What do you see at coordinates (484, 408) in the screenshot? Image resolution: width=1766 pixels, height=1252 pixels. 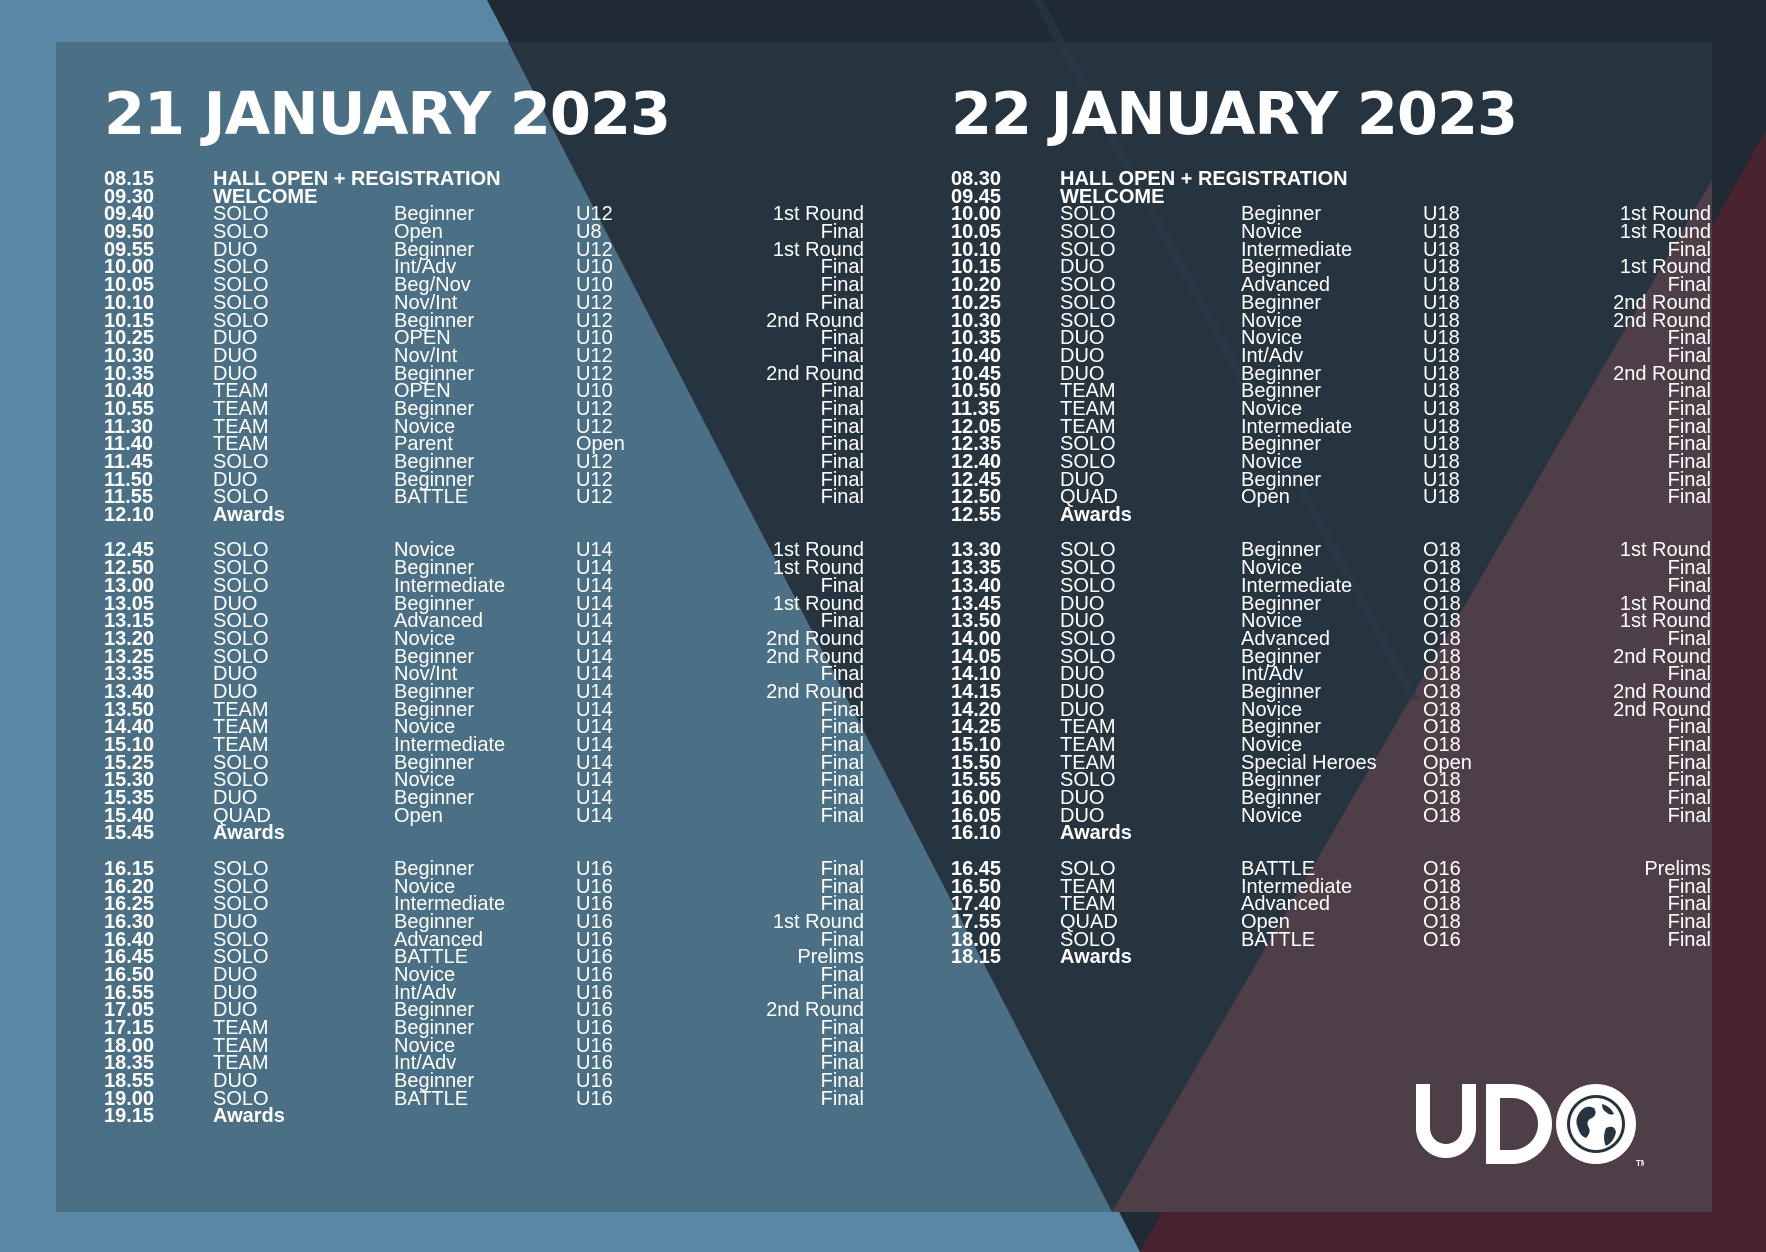 I see `schedule-row: 10.55 TEAM Beginner U12 Final` at bounding box center [484, 408].